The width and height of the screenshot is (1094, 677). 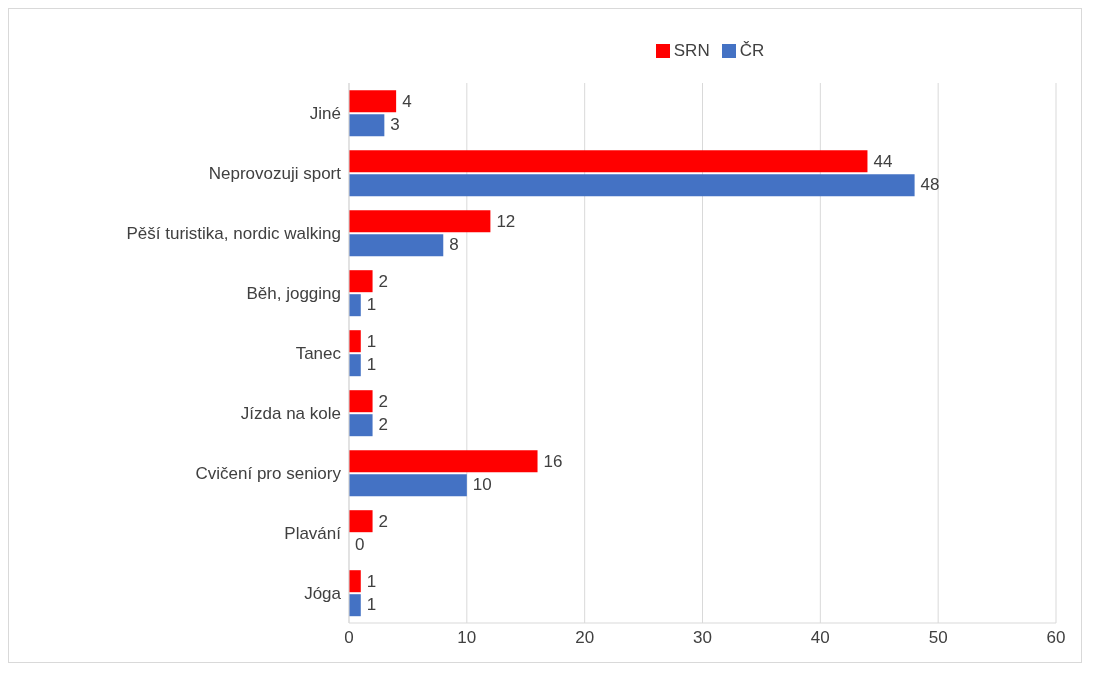 What do you see at coordinates (585, 638) in the screenshot?
I see `x-tick-label: 20` at bounding box center [585, 638].